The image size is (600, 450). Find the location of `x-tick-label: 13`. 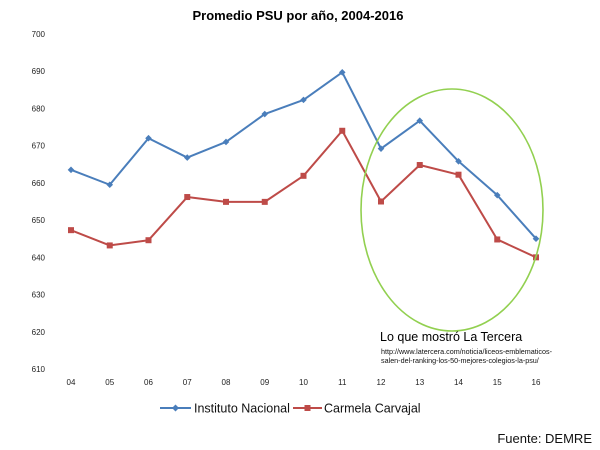

x-tick-label: 13 is located at coordinates (419, 382).